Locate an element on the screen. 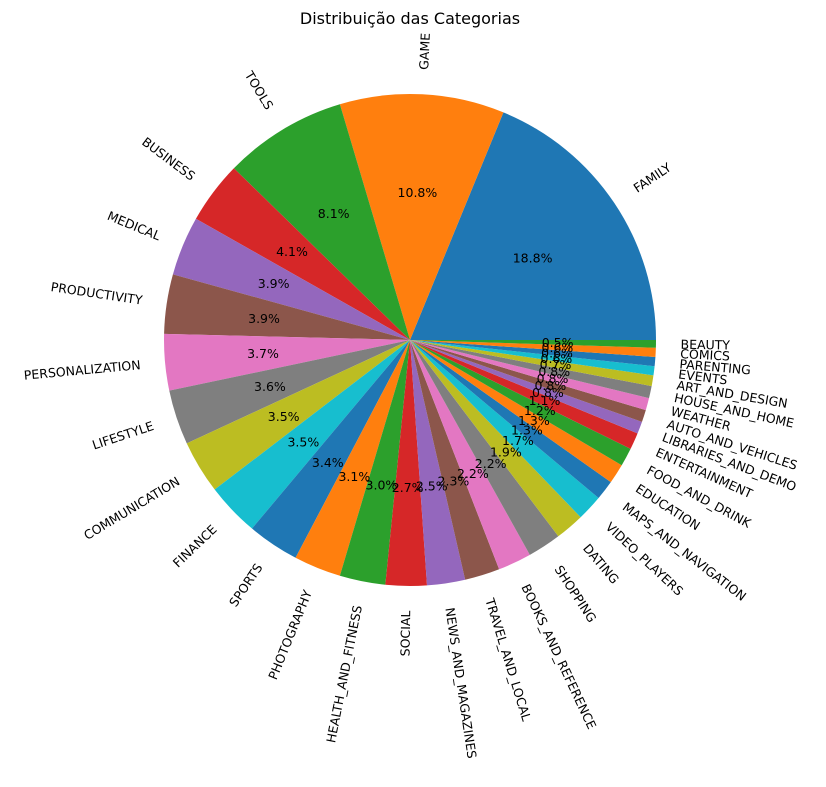  slice-libraries-and-demo is located at coordinates (526, 387).